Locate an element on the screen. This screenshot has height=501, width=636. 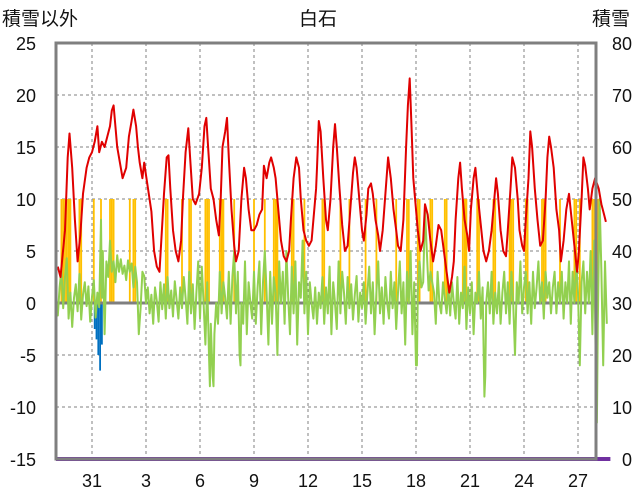
left-tick-label: 25 is located at coordinates (26, 44).